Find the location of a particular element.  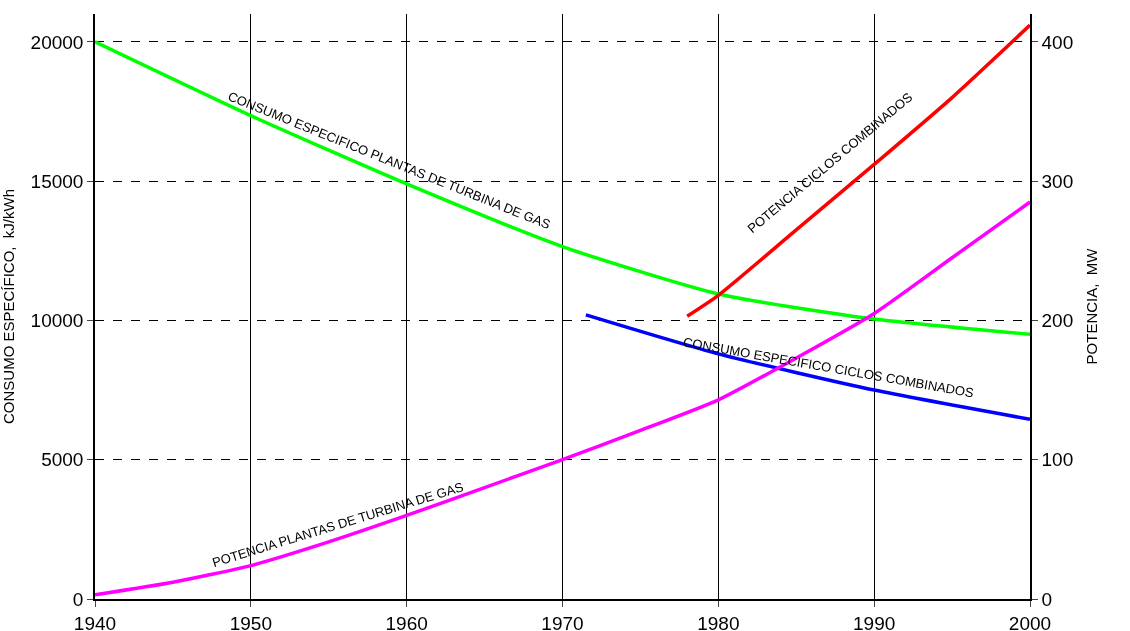

y-tick-label: 0 is located at coordinates (78, 599).